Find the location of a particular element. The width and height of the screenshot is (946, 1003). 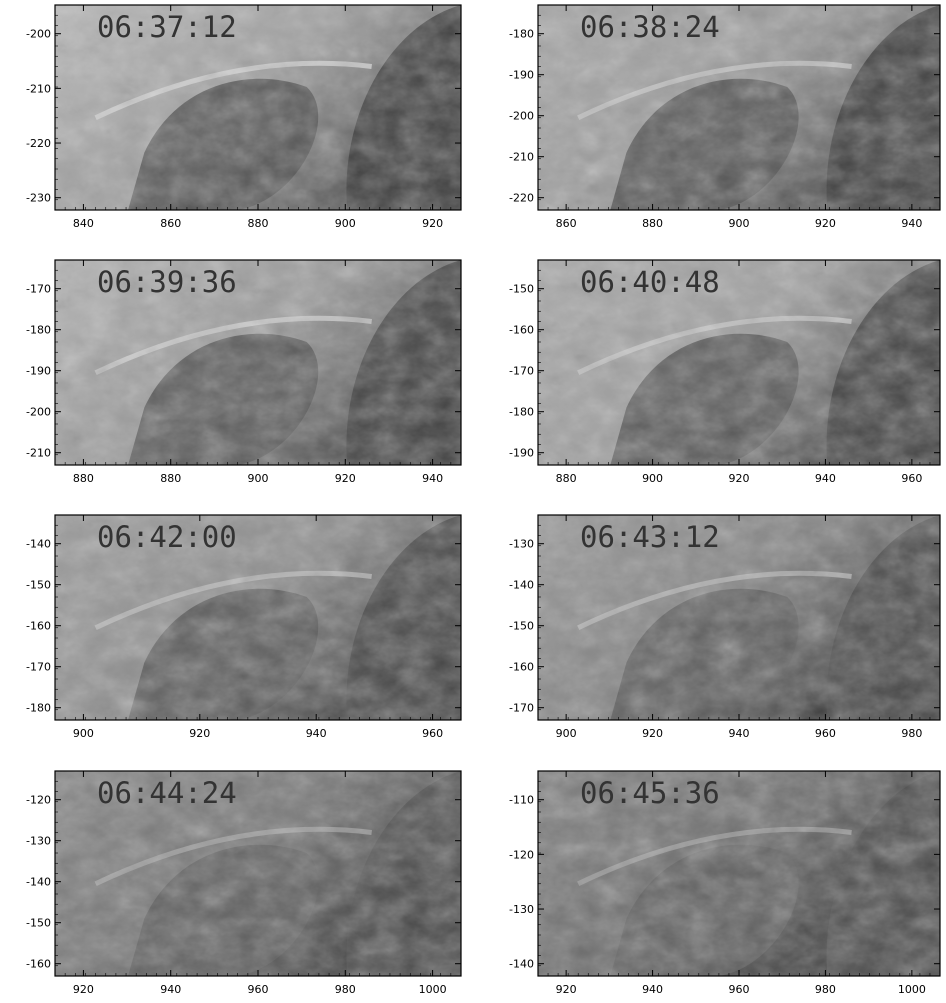

y-tick-label: -110 is located at coordinates (521, 800).